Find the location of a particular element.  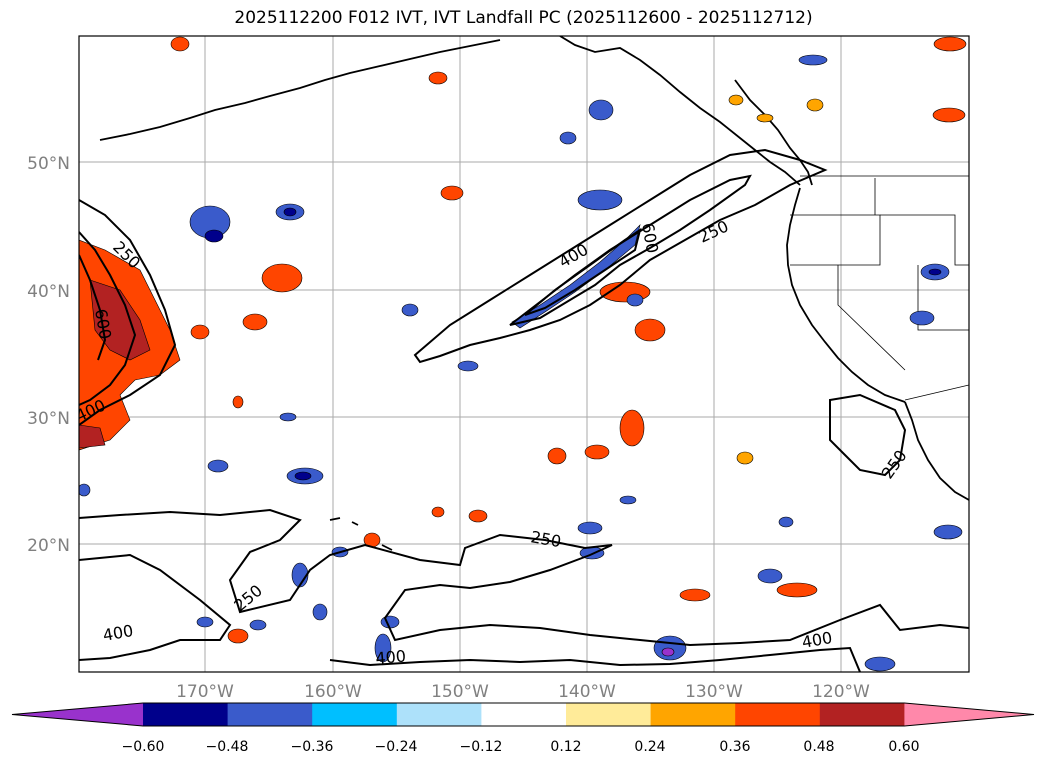

ivt-contour-400-south2 is located at coordinates (595, 659).